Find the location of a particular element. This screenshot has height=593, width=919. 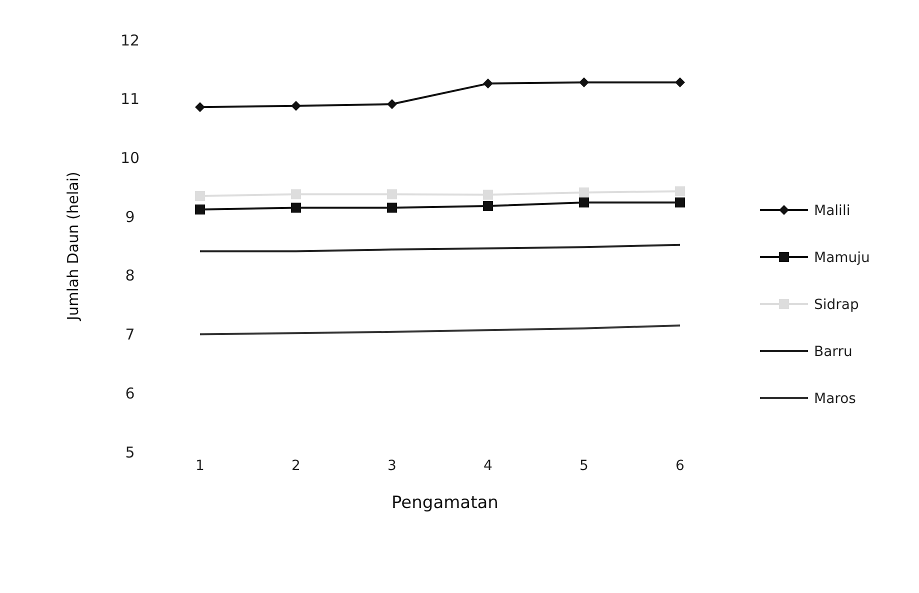

x-tick-label: 2 is located at coordinates (296, 466).